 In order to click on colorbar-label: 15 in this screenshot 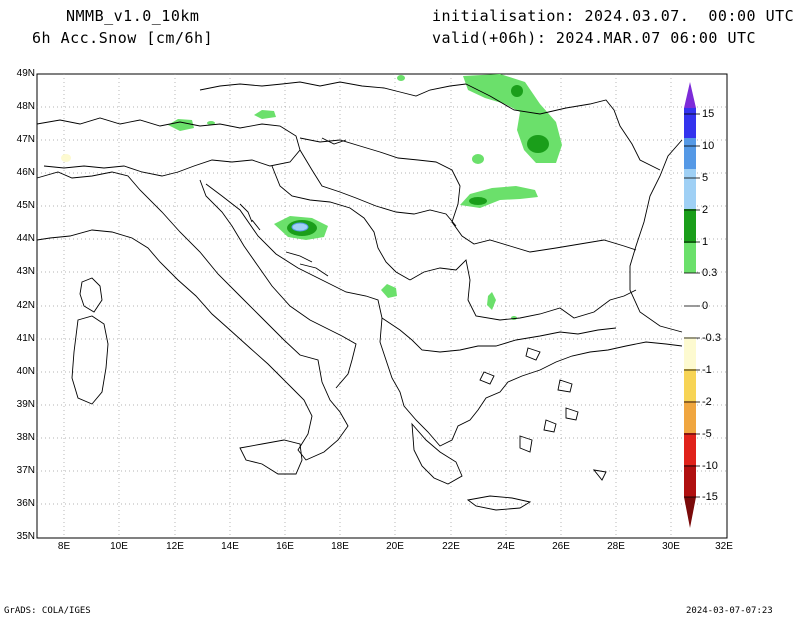, I will do `click(708, 114)`.